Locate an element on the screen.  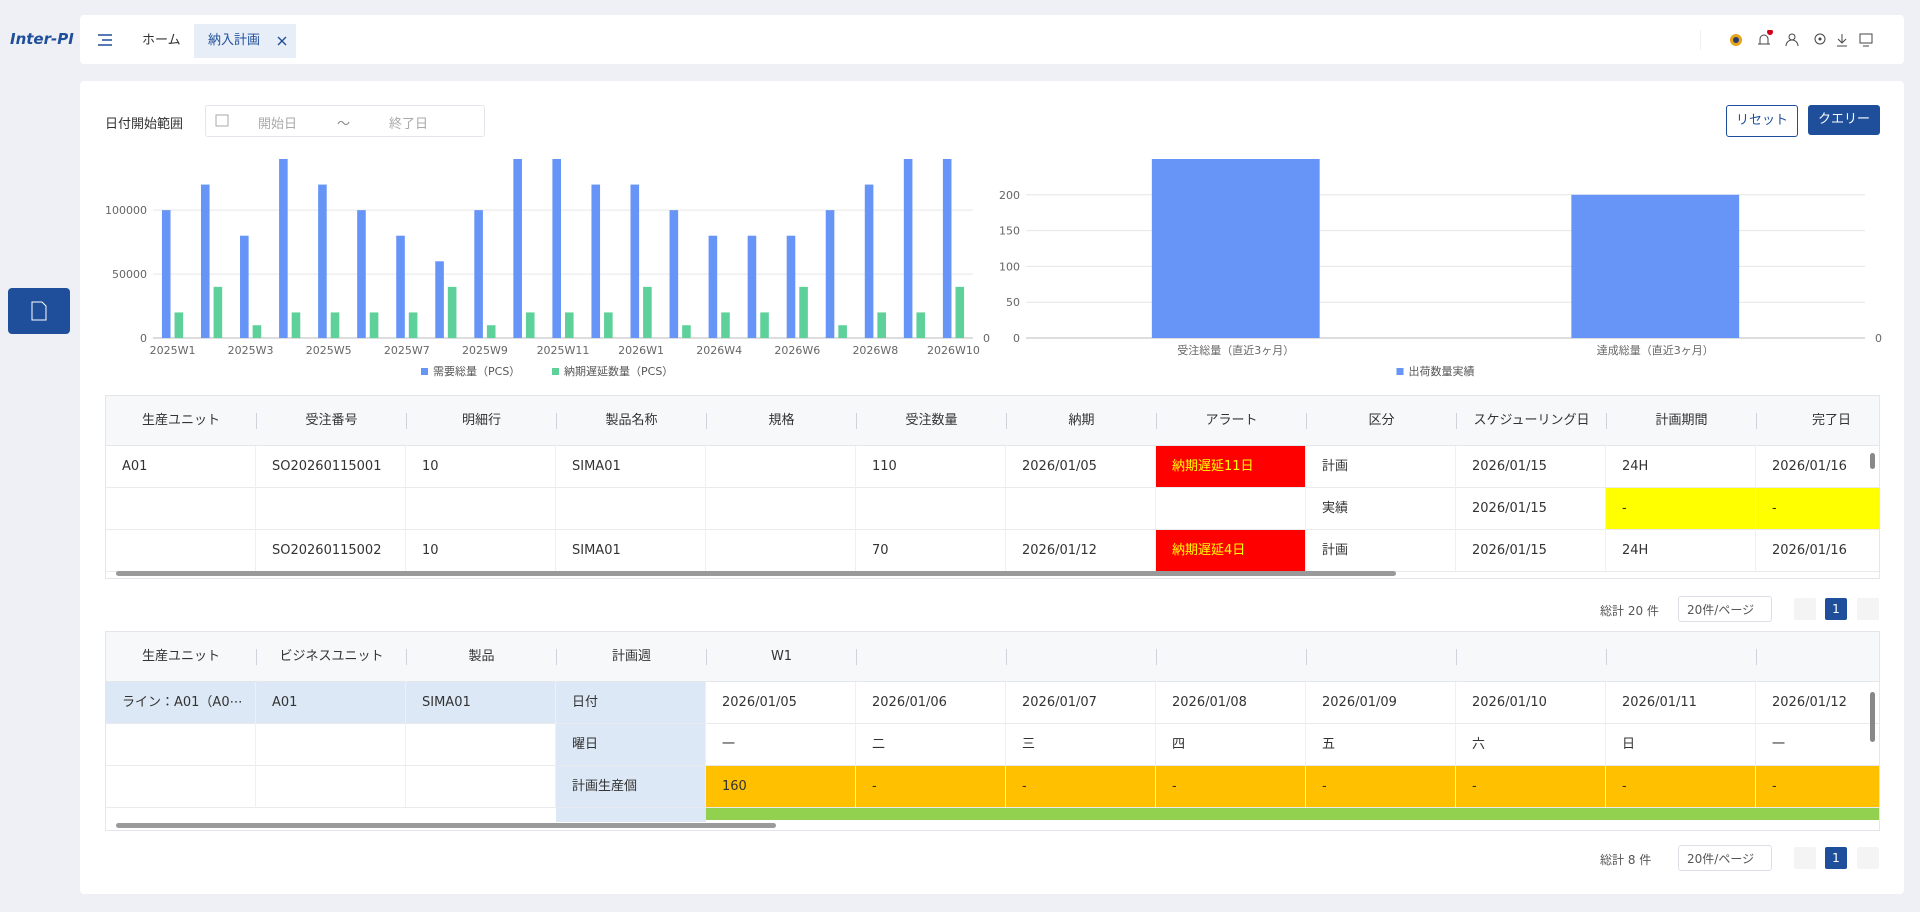
table-cell: 2026/01/05 is located at coordinates (781, 703).